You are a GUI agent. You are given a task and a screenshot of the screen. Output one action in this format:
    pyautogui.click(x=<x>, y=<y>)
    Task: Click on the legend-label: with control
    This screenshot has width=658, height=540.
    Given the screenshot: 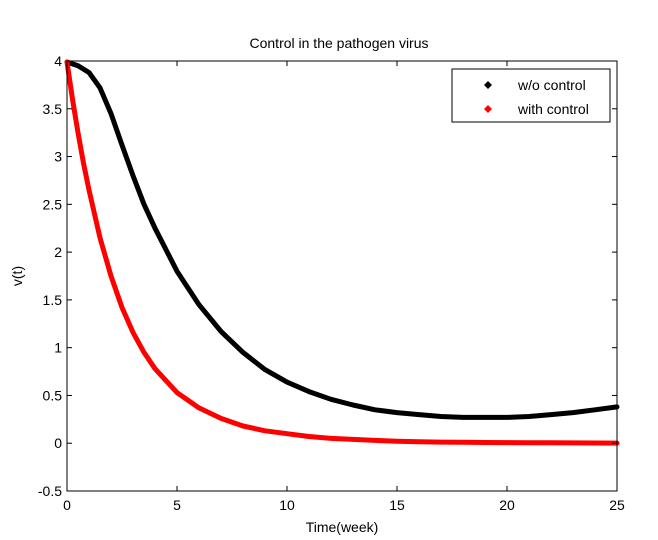 What is the action you would take?
    pyautogui.click(x=553, y=109)
    